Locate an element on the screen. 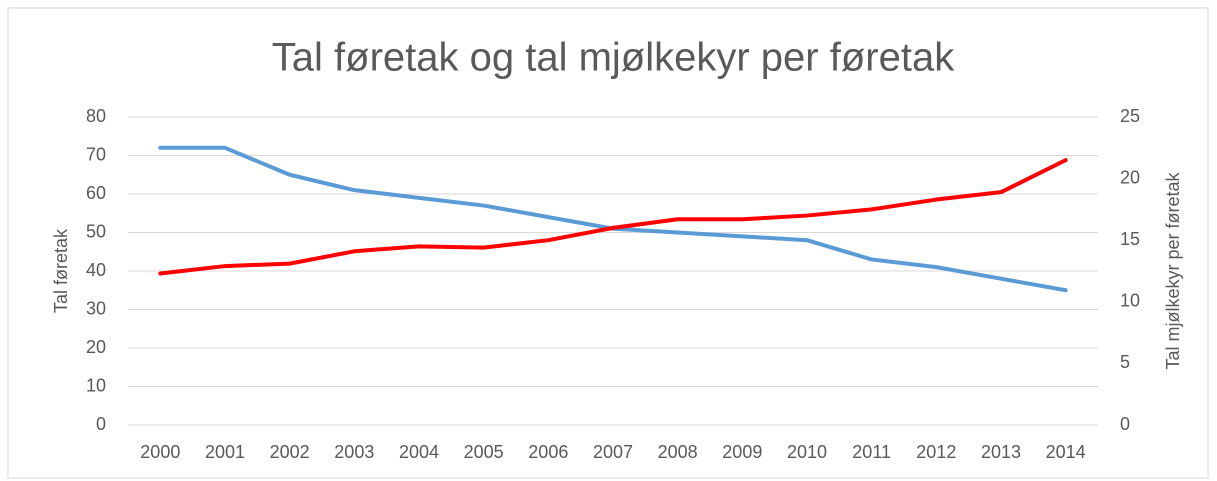 The width and height of the screenshot is (1217, 481). x-tick-label: 2011 is located at coordinates (871, 452).